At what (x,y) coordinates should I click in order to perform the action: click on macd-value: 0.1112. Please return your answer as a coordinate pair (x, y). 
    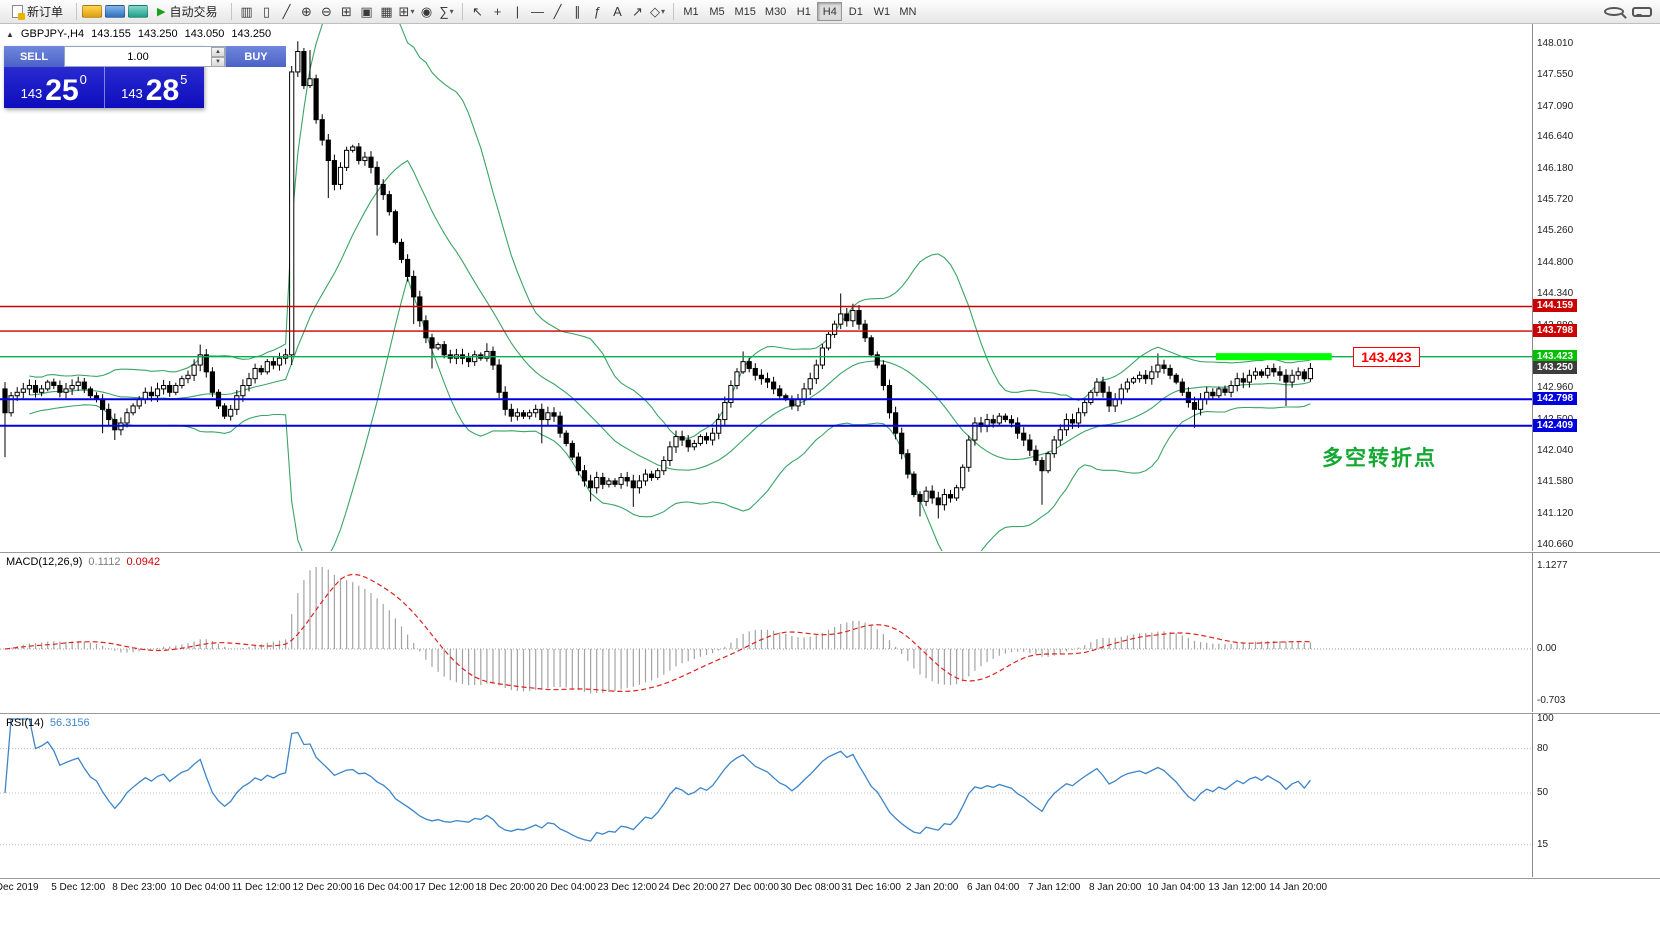
    Looking at the image, I should click on (104, 562).